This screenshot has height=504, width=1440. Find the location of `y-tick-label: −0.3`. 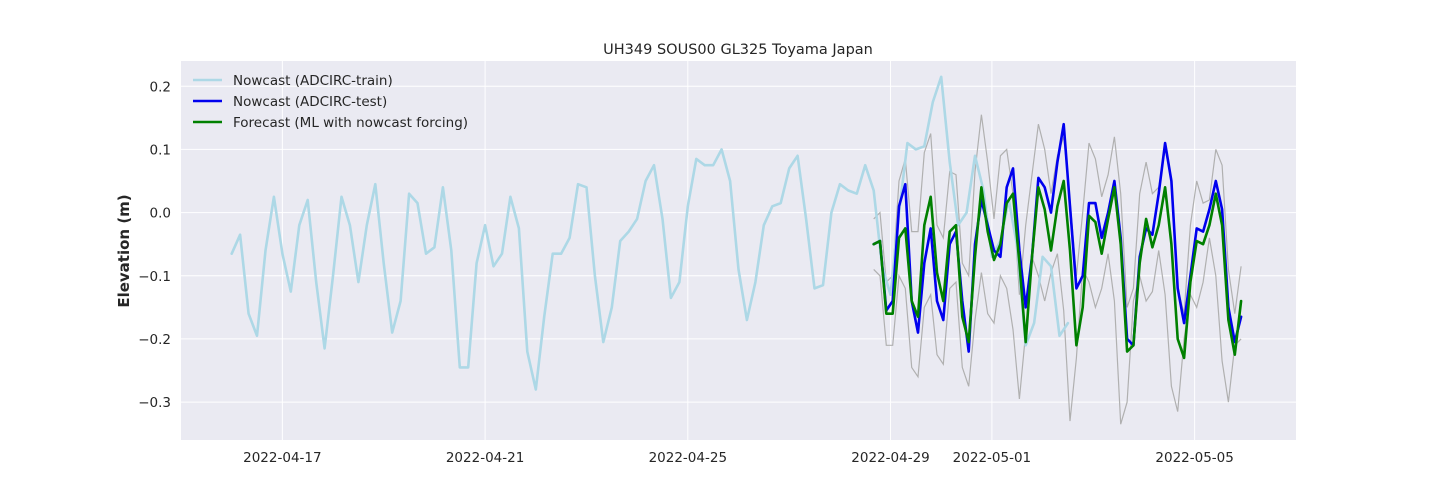

y-tick-label: −0.3 is located at coordinates (154, 403).